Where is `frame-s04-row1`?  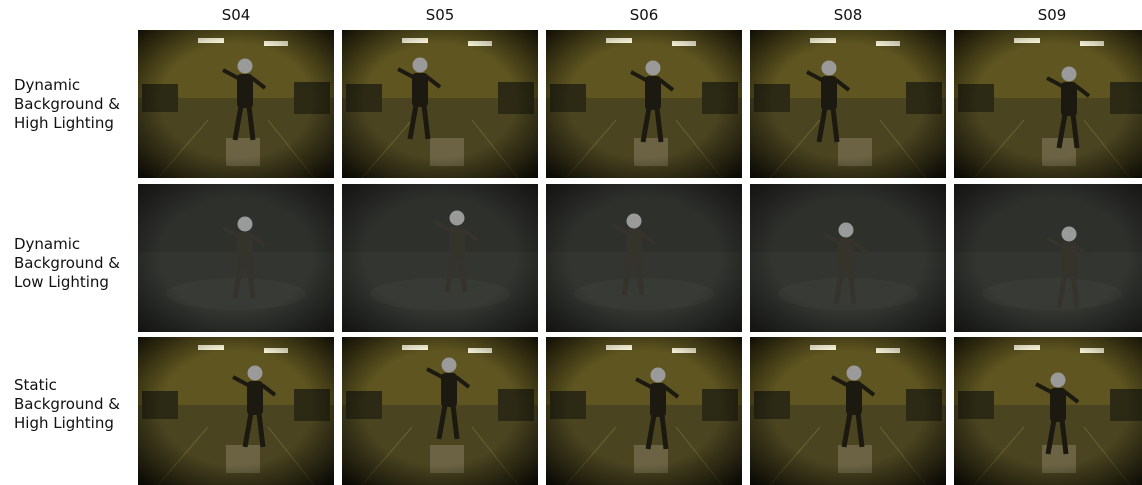 frame-s04-row1 is located at coordinates (236, 104).